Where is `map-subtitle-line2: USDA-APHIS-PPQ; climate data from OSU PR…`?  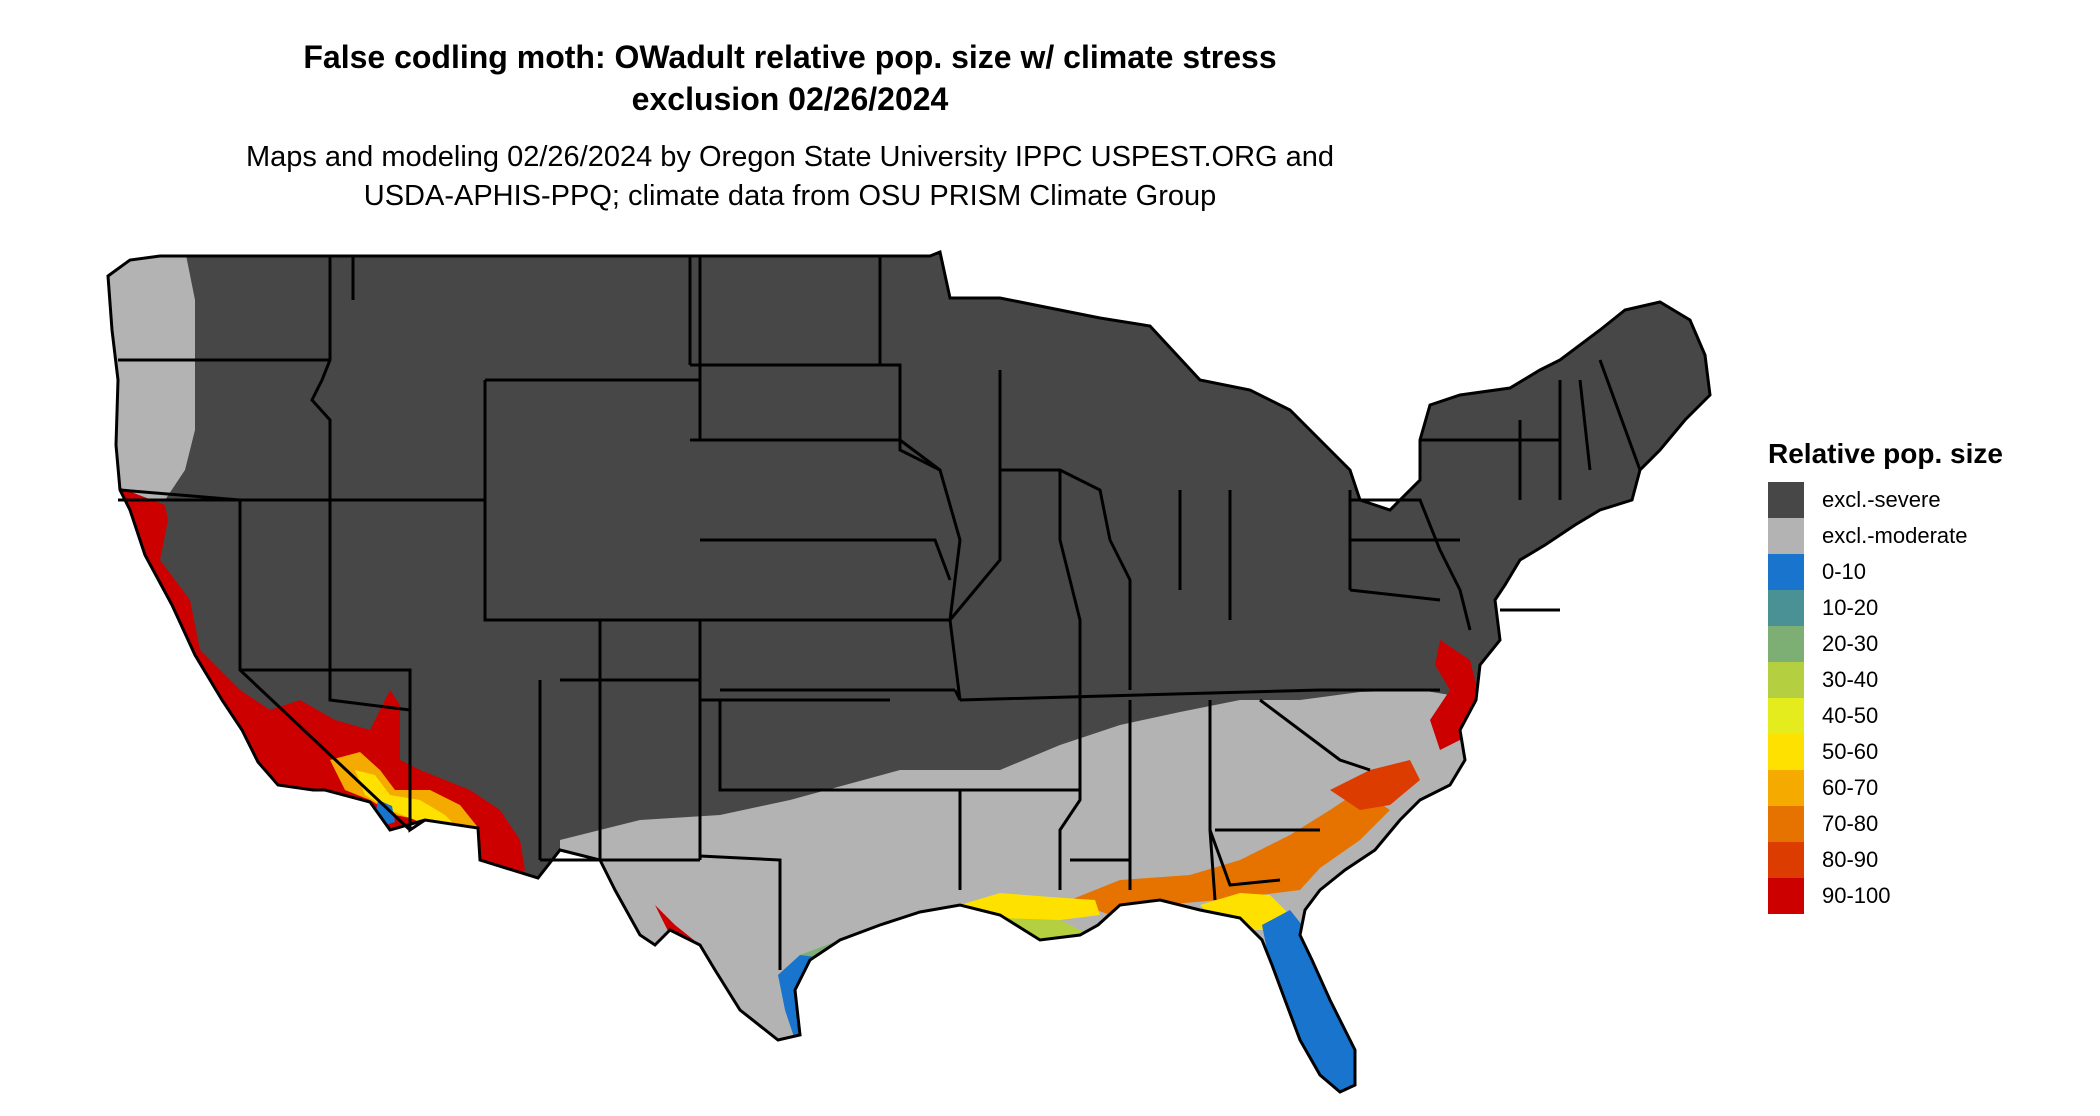 map-subtitle-line2: USDA-APHIS-PPQ; climate data from OSU PR… is located at coordinates (790, 196).